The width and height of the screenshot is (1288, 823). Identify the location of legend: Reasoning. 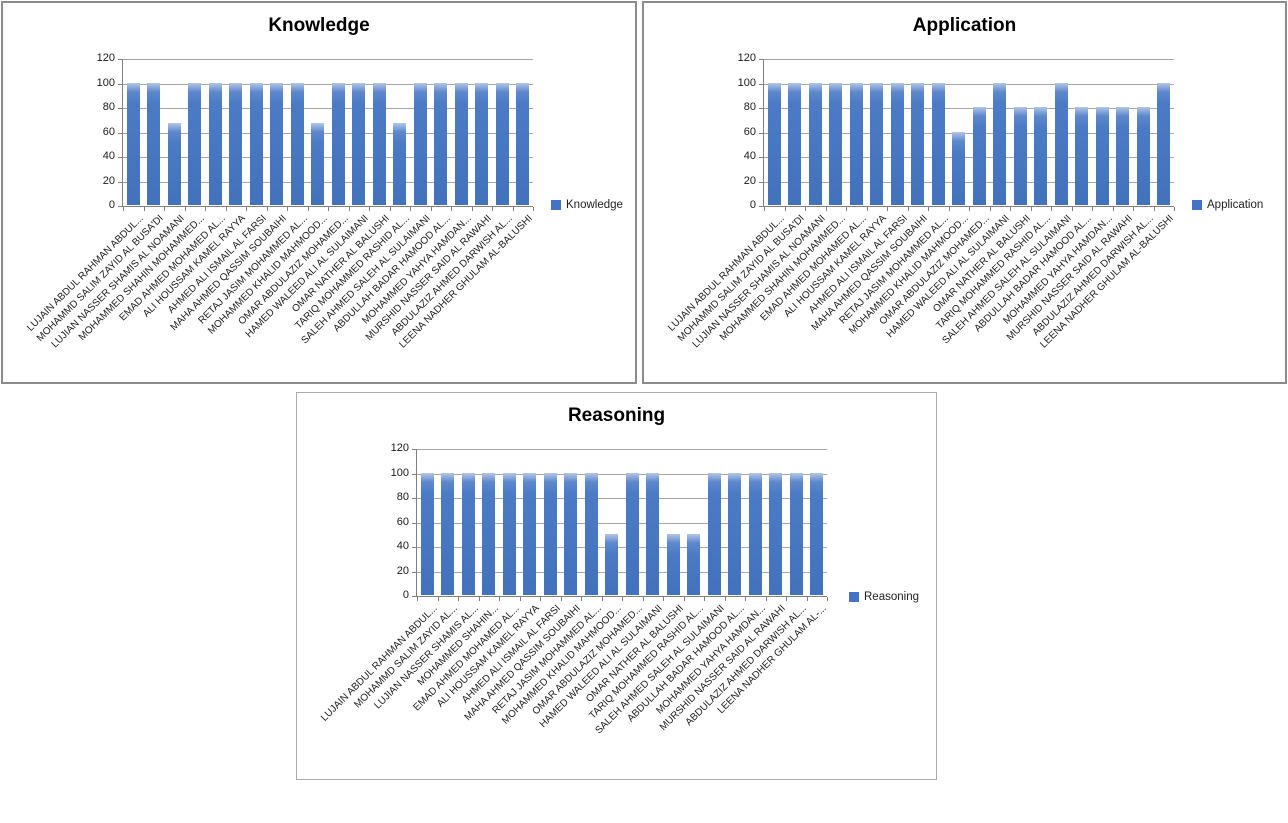
(884, 597).